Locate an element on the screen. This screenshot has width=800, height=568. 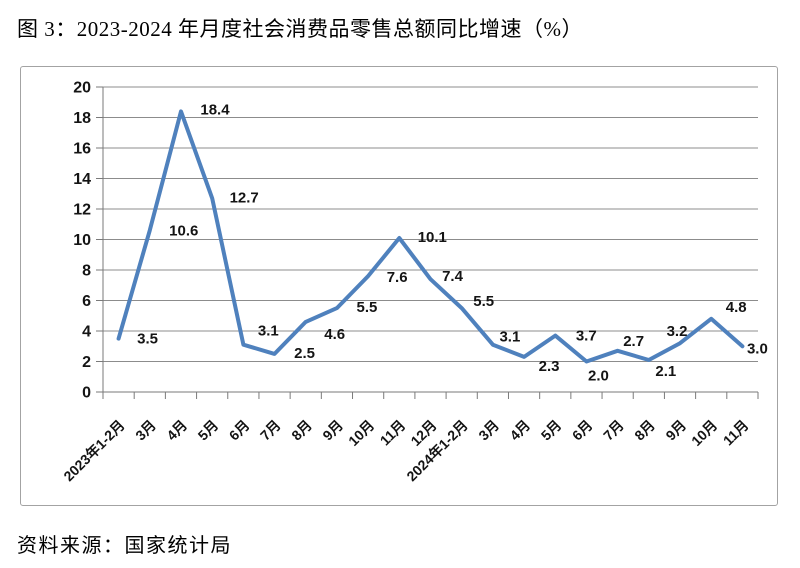
data-label: 3.0 is located at coordinates (757, 348).